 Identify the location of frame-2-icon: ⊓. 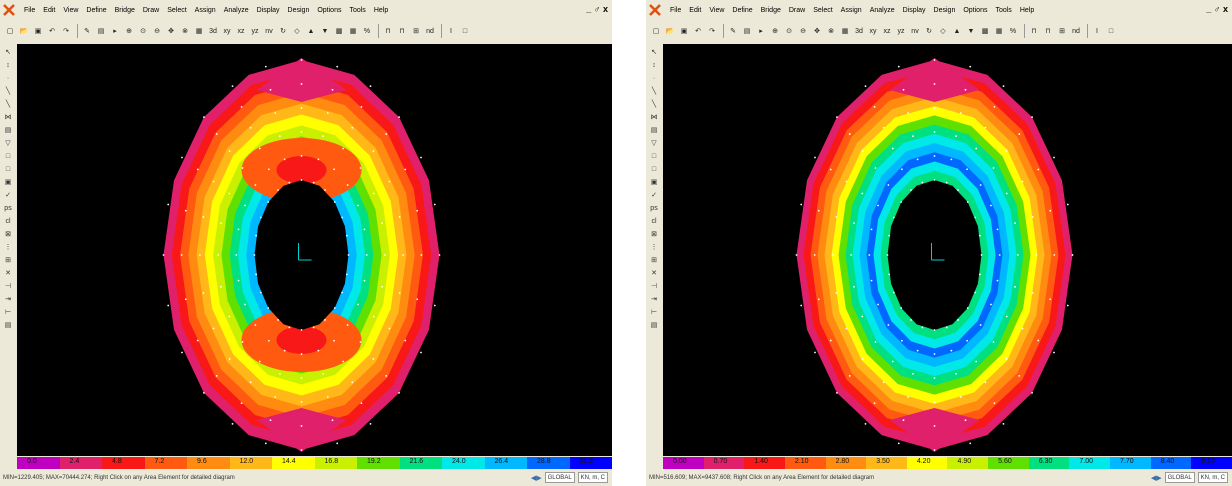
(1048, 31).